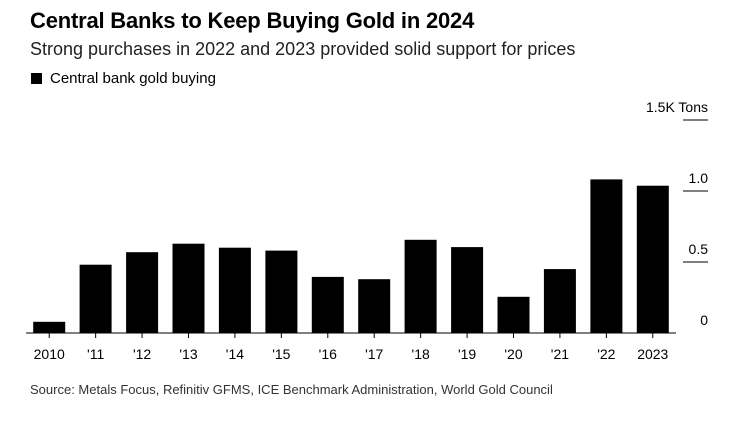  What do you see at coordinates (188, 288) in the screenshot?
I see `bar-'13` at bounding box center [188, 288].